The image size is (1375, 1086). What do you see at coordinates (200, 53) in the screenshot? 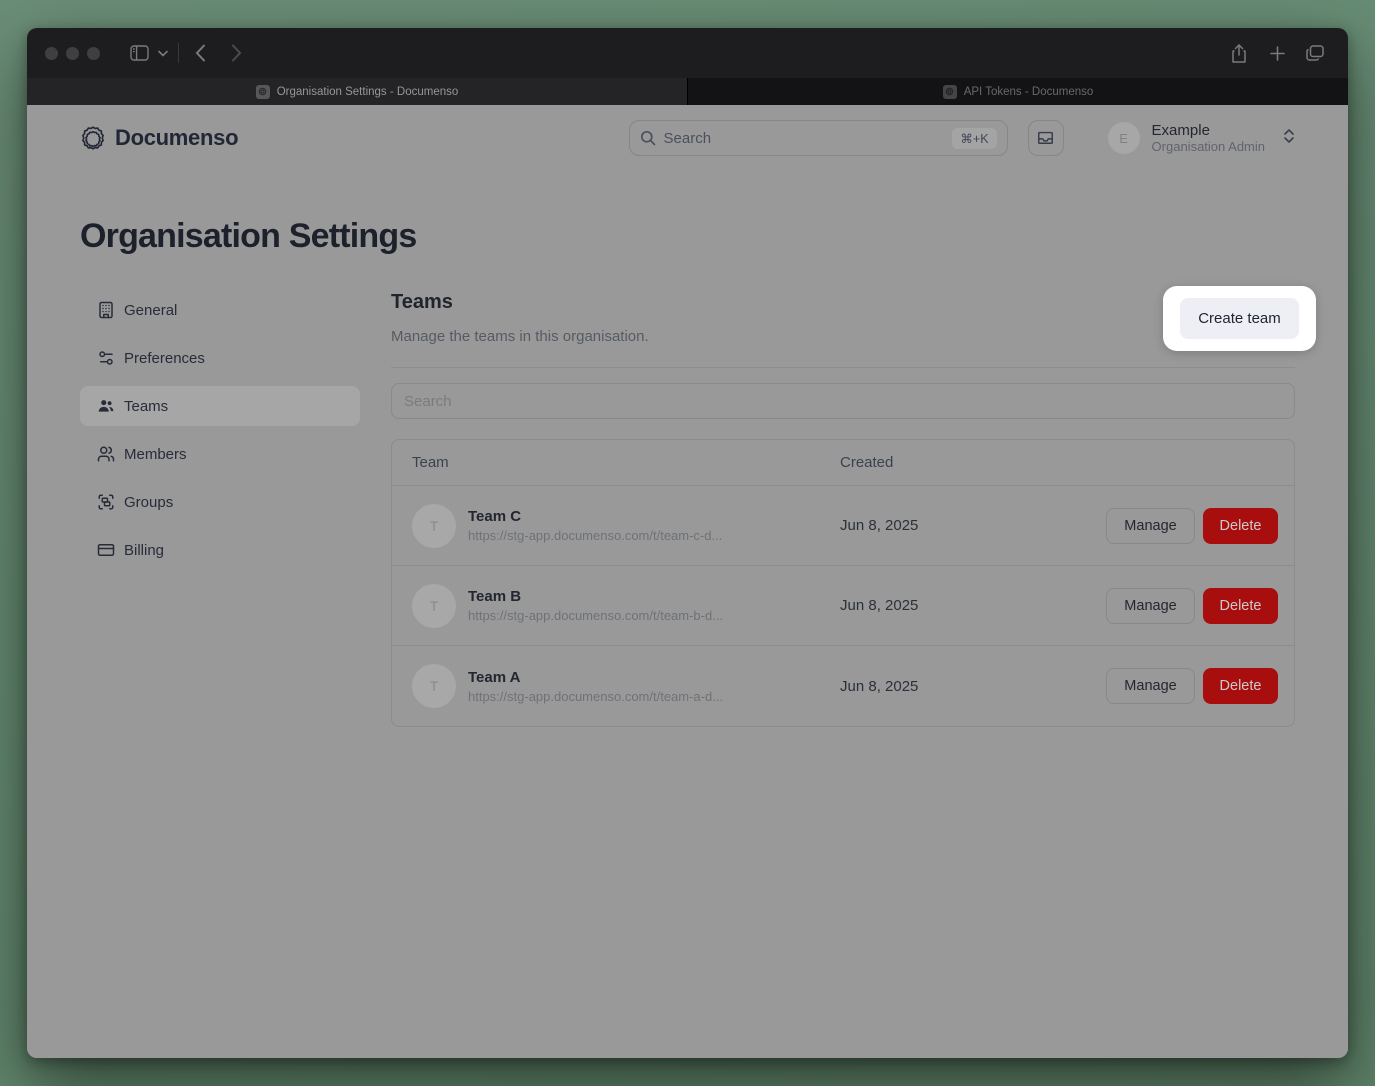
I see `back-button` at bounding box center [200, 53].